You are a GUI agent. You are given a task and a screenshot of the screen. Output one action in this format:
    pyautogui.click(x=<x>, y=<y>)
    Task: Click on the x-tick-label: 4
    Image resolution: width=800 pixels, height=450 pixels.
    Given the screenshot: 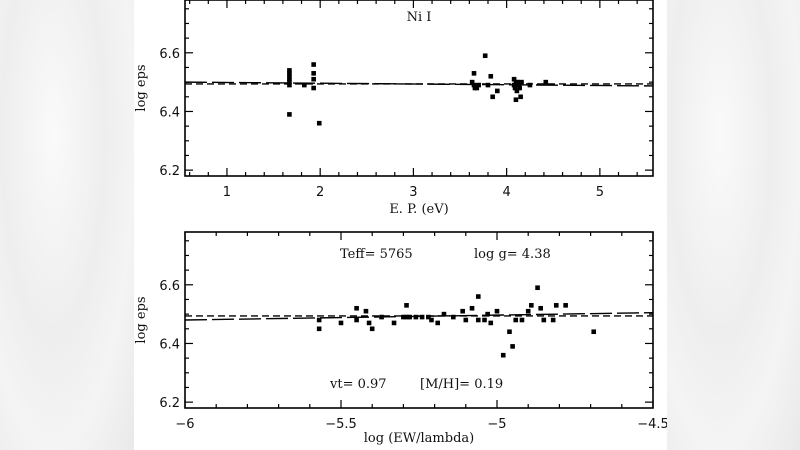 What is the action you would take?
    pyautogui.click(x=506, y=192)
    